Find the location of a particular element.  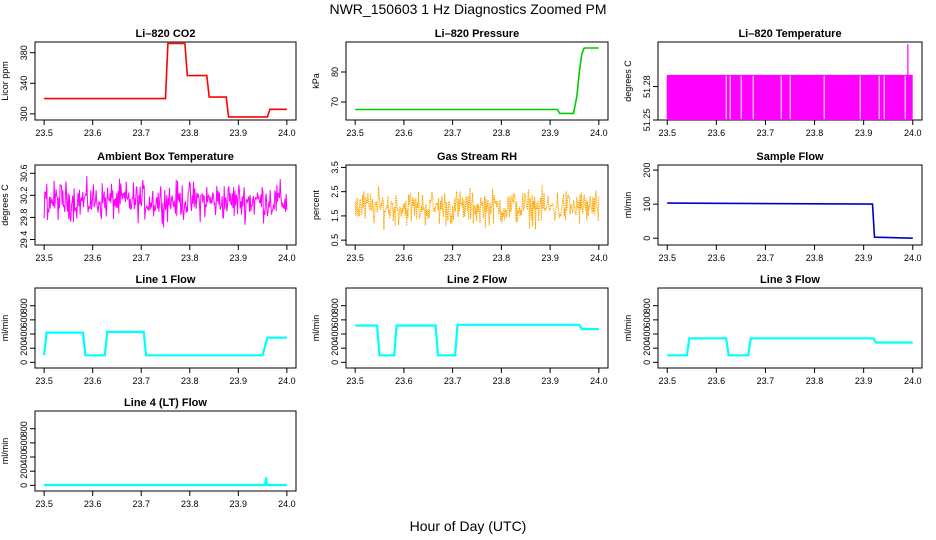

panel-title: Ambient Box Temperature is located at coordinates (165, 157).